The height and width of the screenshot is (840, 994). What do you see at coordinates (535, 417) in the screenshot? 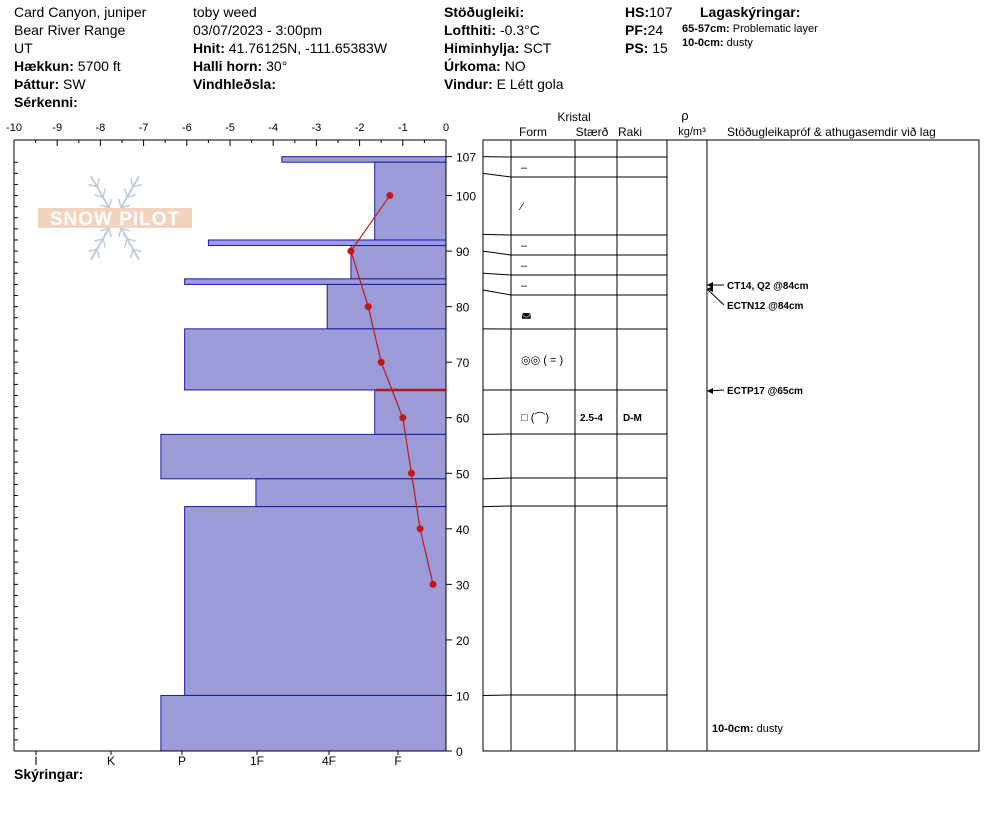
I see `grain-form: □ (⌒)` at bounding box center [535, 417].